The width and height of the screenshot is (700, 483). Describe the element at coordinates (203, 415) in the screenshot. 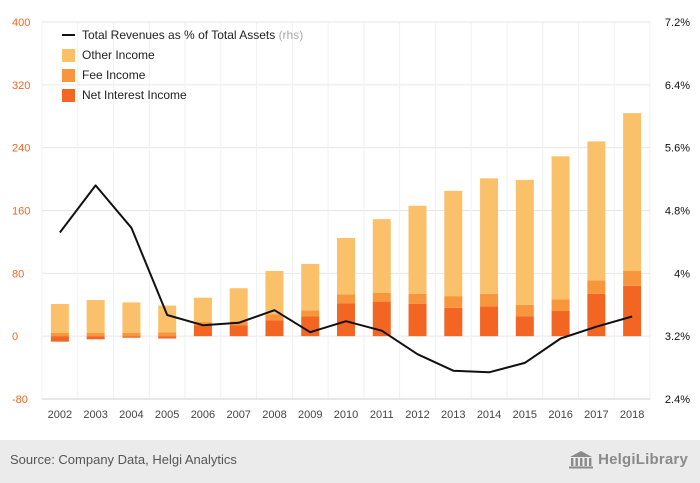

I see `x-tick-label: 2006` at that location.